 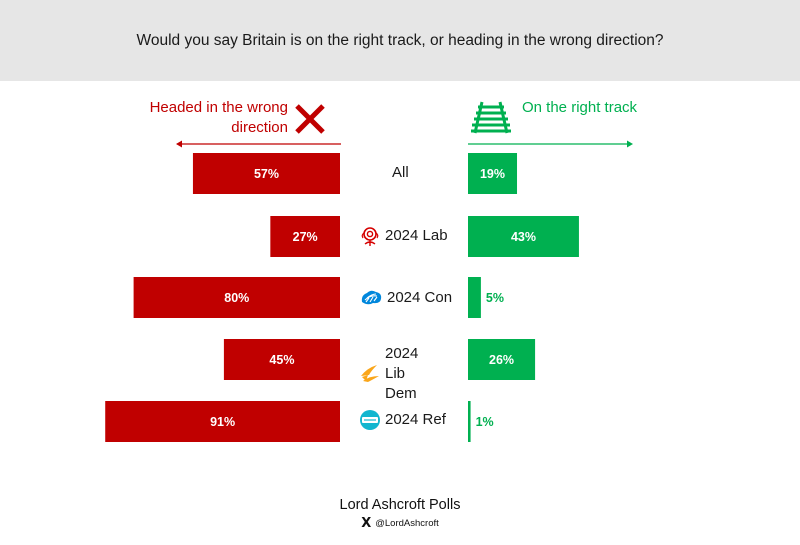 I want to click on bar-label-wrong-direction: 91%, so click(x=222, y=422).